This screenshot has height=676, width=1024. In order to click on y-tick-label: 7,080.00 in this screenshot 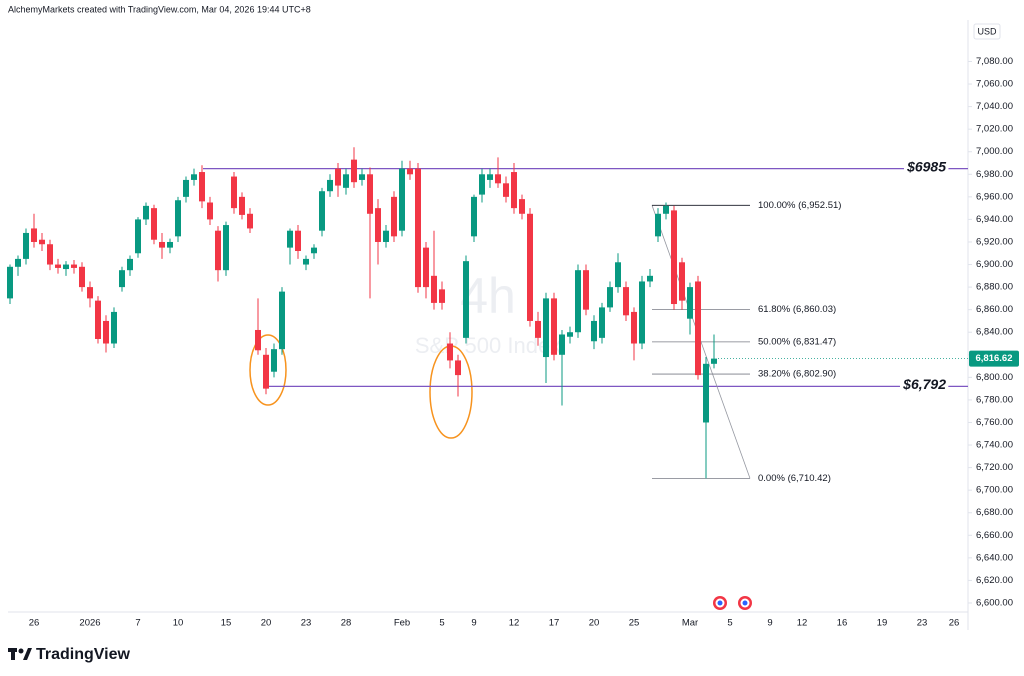, I will do `click(994, 61)`.